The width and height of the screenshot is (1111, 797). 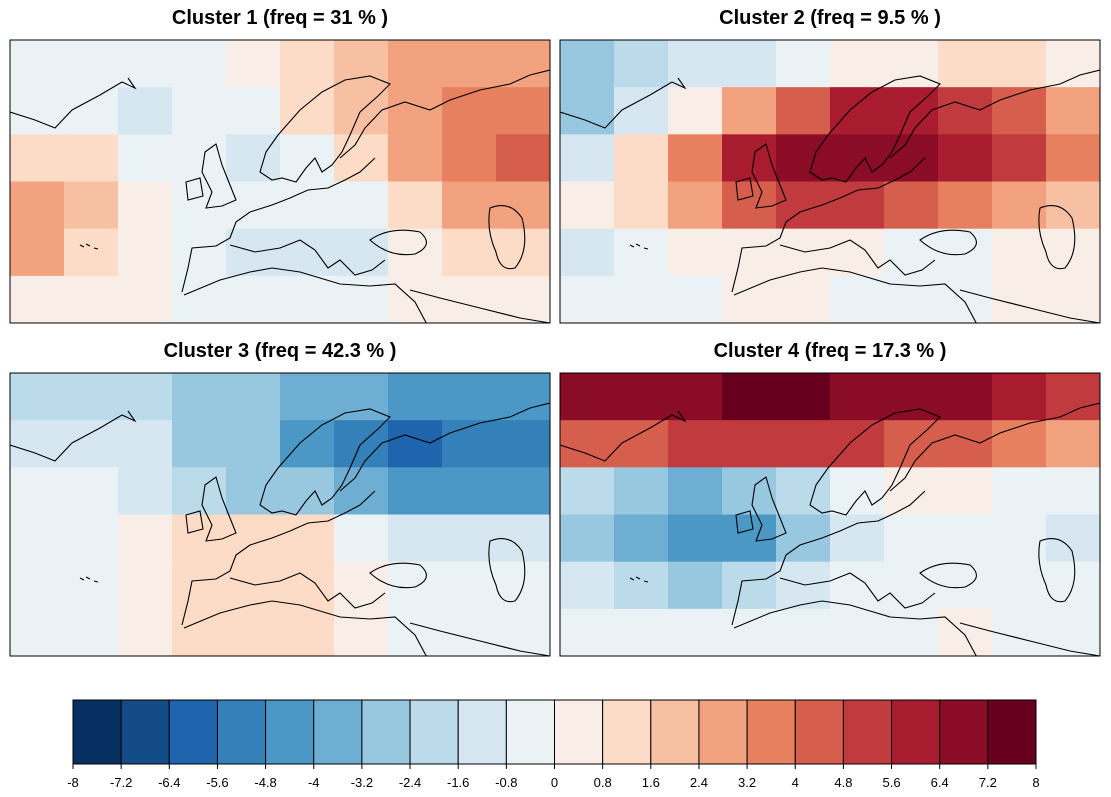 I want to click on colorbar-tick-label: 4, so click(x=795, y=782).